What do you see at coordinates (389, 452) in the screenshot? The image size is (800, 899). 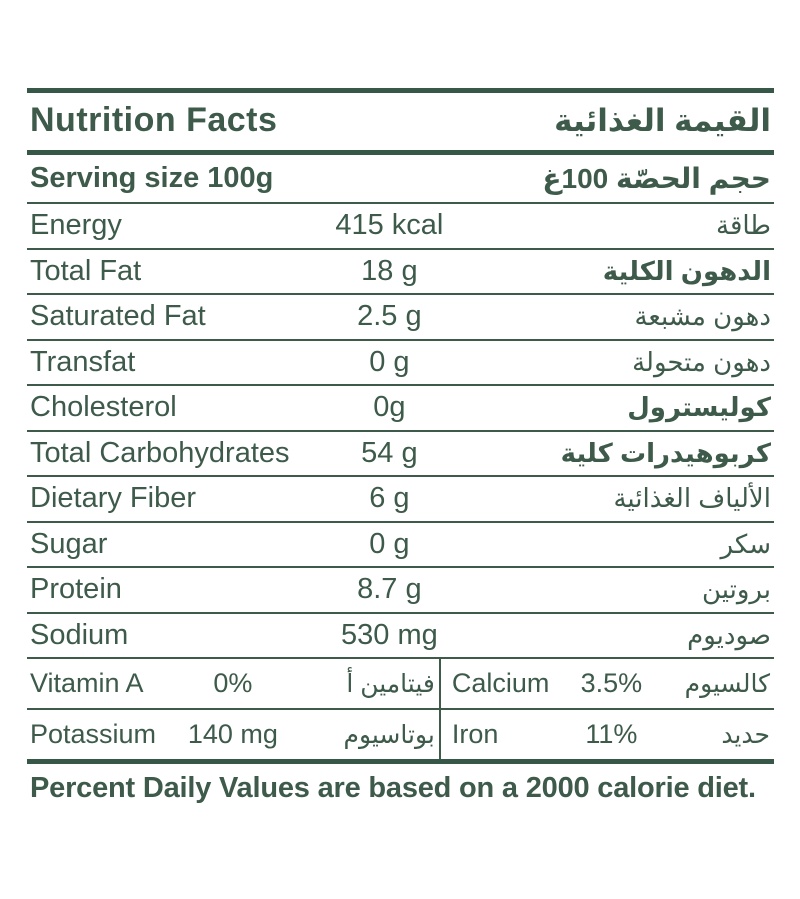 I see `nutrient-value: 54 g` at bounding box center [389, 452].